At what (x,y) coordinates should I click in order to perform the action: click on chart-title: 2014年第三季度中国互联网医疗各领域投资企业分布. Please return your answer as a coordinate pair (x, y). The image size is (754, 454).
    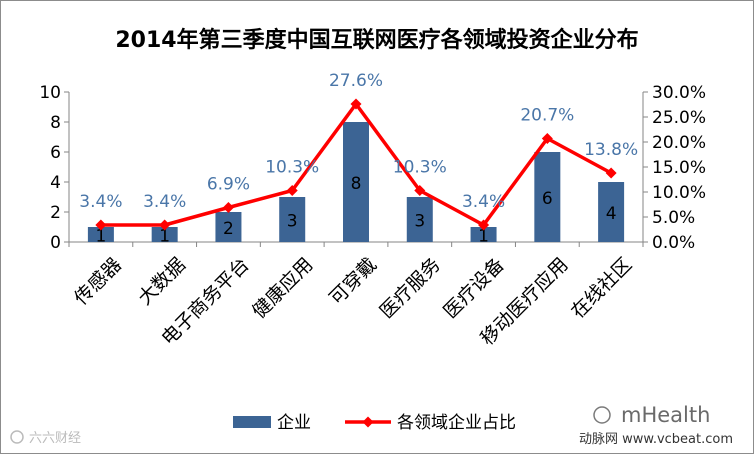
    Looking at the image, I should click on (376, 40).